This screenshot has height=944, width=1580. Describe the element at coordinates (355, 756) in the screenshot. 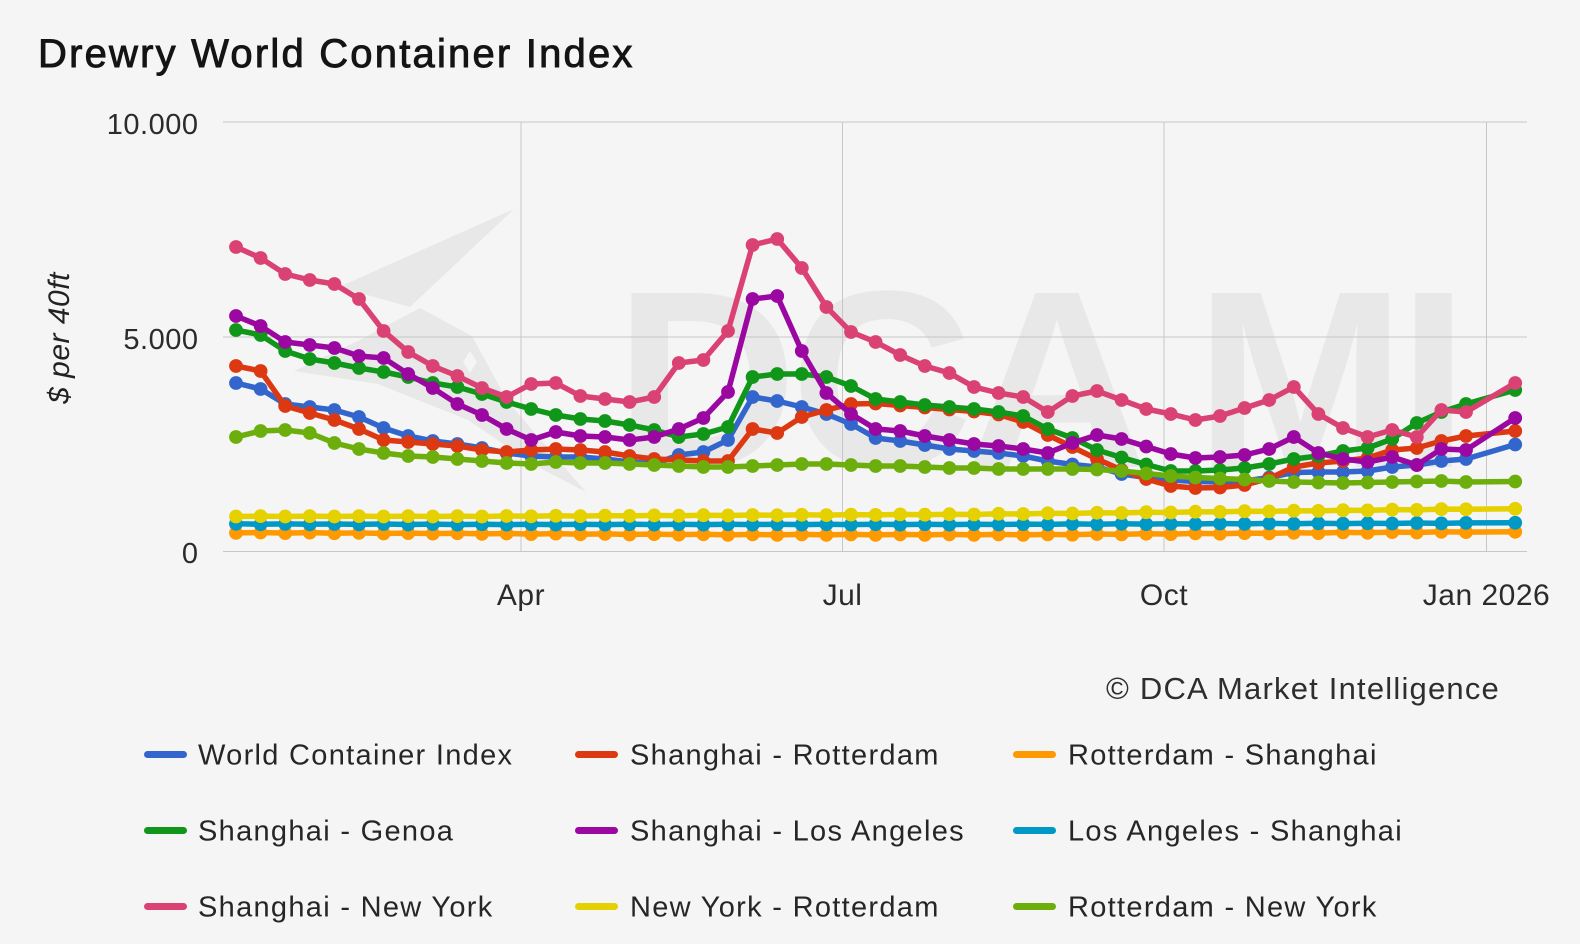

I see `svg-text: World Container Index` at that location.